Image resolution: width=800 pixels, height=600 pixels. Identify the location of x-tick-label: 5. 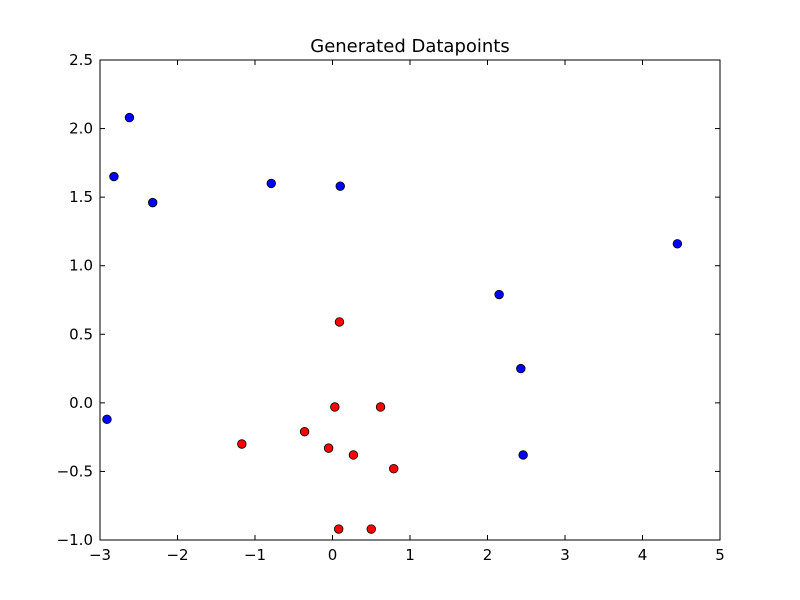
(720, 555).